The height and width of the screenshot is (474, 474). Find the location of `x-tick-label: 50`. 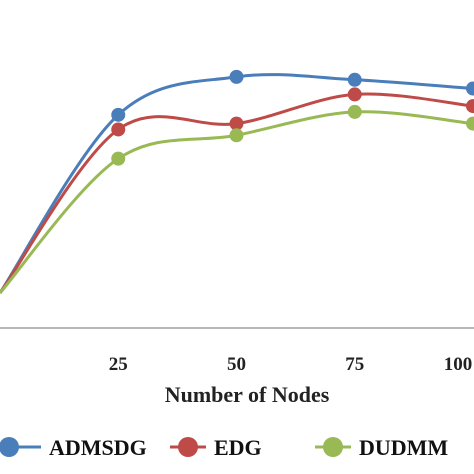

x-tick-label: 50 is located at coordinates (236, 364).